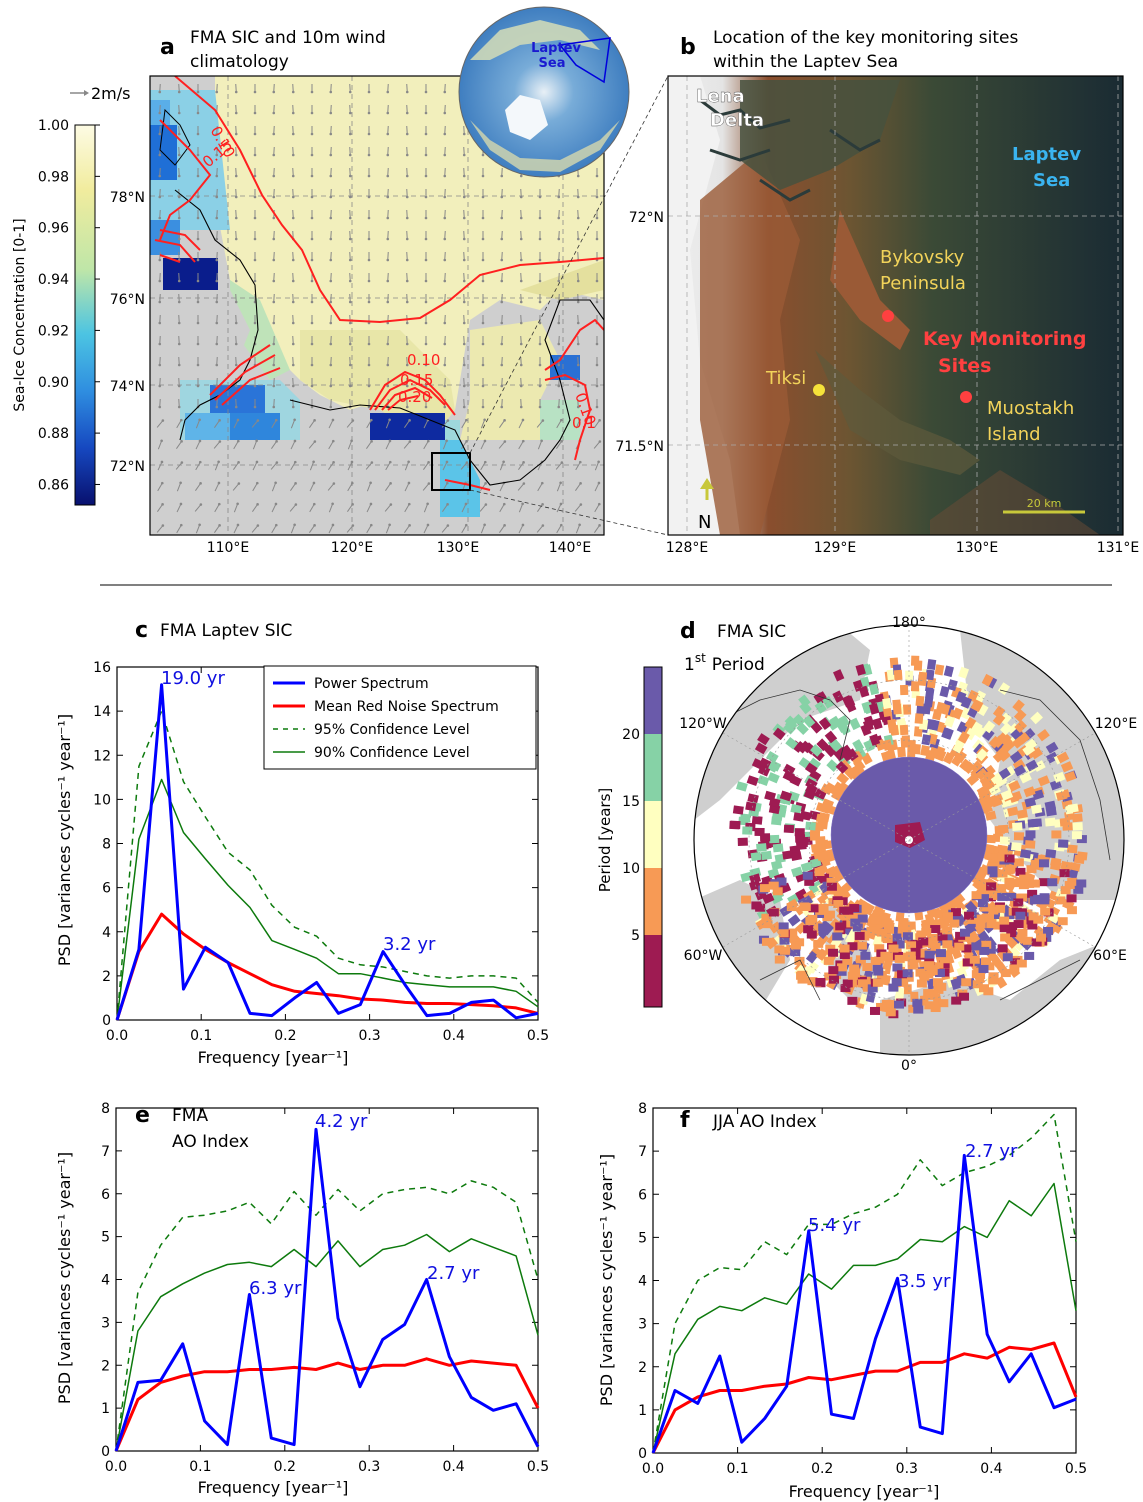 The height and width of the screenshot is (1502, 1143). I want to click on y-tick-label: 16, so click(102, 668).